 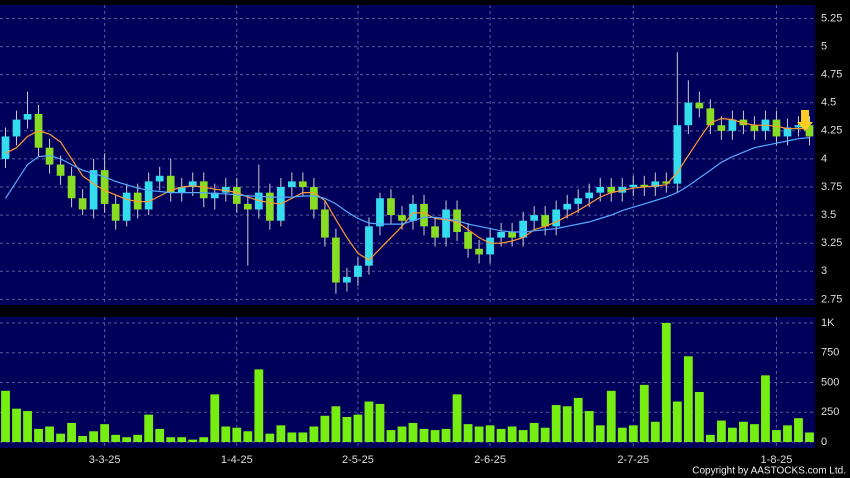 I want to click on y-tick-label: 4.5, so click(x=828, y=103).